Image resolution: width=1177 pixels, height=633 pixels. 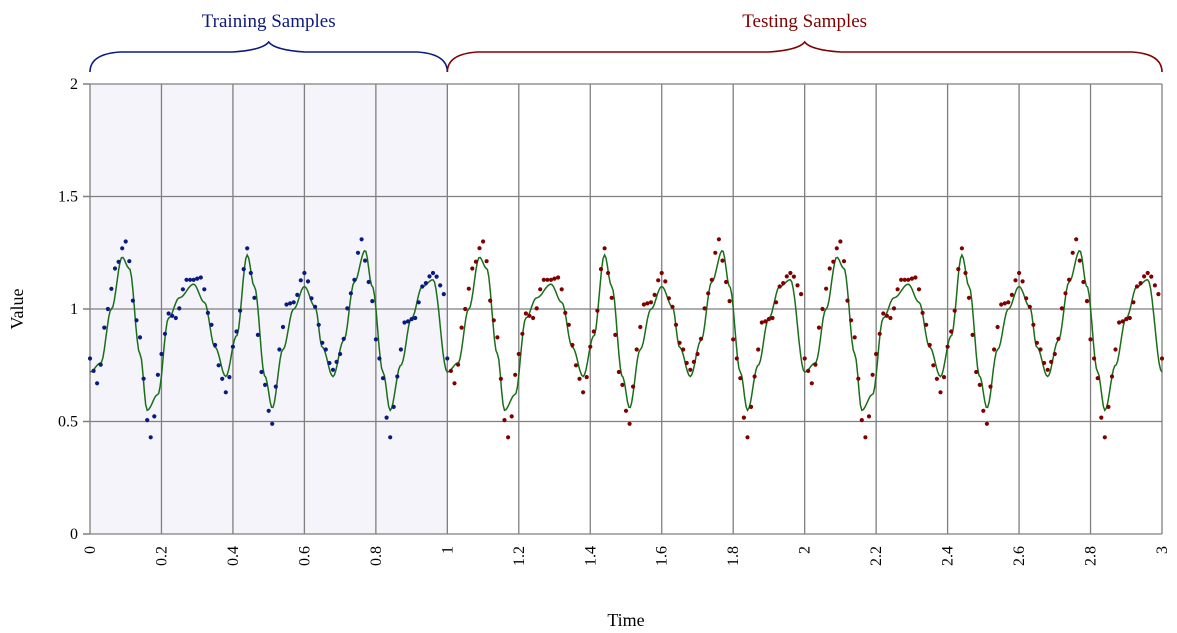 What do you see at coordinates (447, 550) in the screenshot?
I see `x-tick-label: 1` at bounding box center [447, 550].